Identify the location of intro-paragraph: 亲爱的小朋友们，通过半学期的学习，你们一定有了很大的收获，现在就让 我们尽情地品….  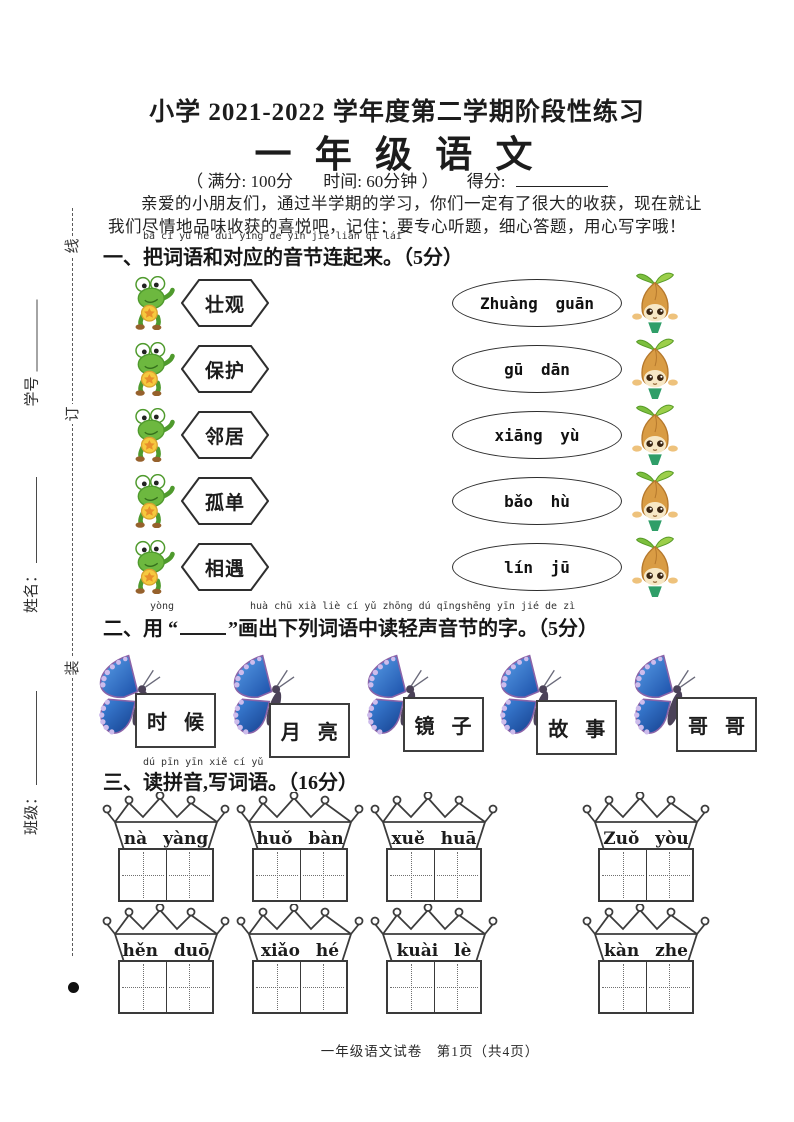
(433, 215).